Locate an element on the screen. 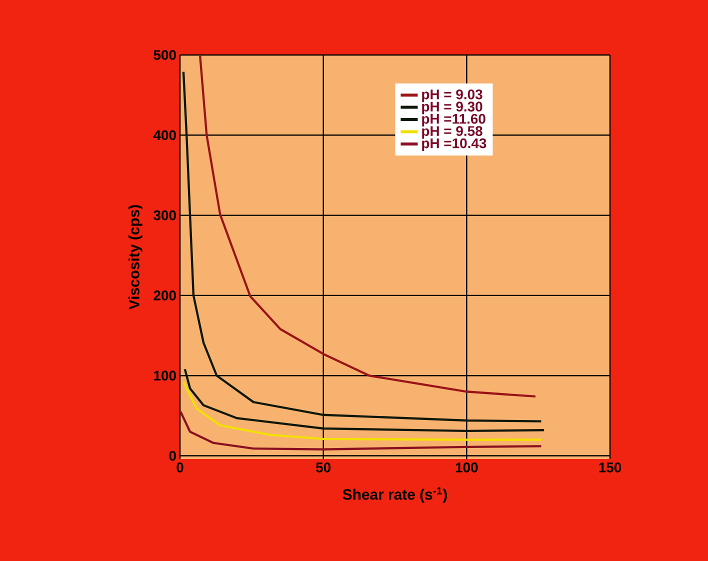 This screenshot has width=708, height=561. legend-label: pH =10.43 is located at coordinates (454, 144).